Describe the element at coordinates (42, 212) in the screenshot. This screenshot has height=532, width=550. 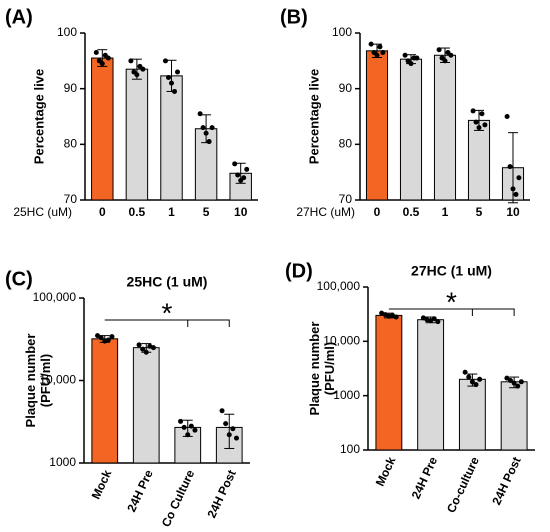
I see `x-axis-label: 25HC (uM)` at that location.